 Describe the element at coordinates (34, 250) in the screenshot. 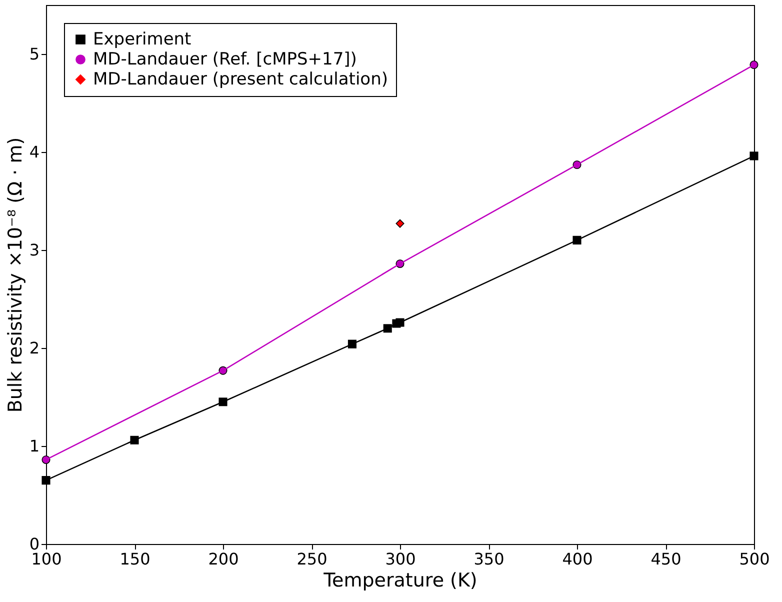

I see `y-tick-label: 3` at that location.